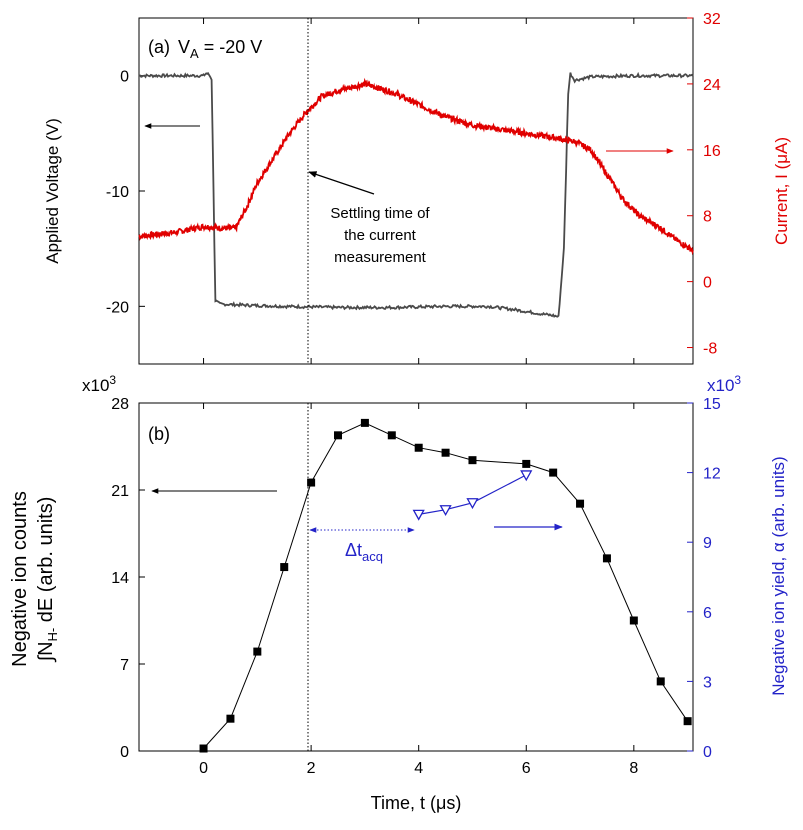 The height and width of the screenshot is (830, 803). I want to click on panel-a-left-ticks: 0 -10 -20, so click(125, 192).